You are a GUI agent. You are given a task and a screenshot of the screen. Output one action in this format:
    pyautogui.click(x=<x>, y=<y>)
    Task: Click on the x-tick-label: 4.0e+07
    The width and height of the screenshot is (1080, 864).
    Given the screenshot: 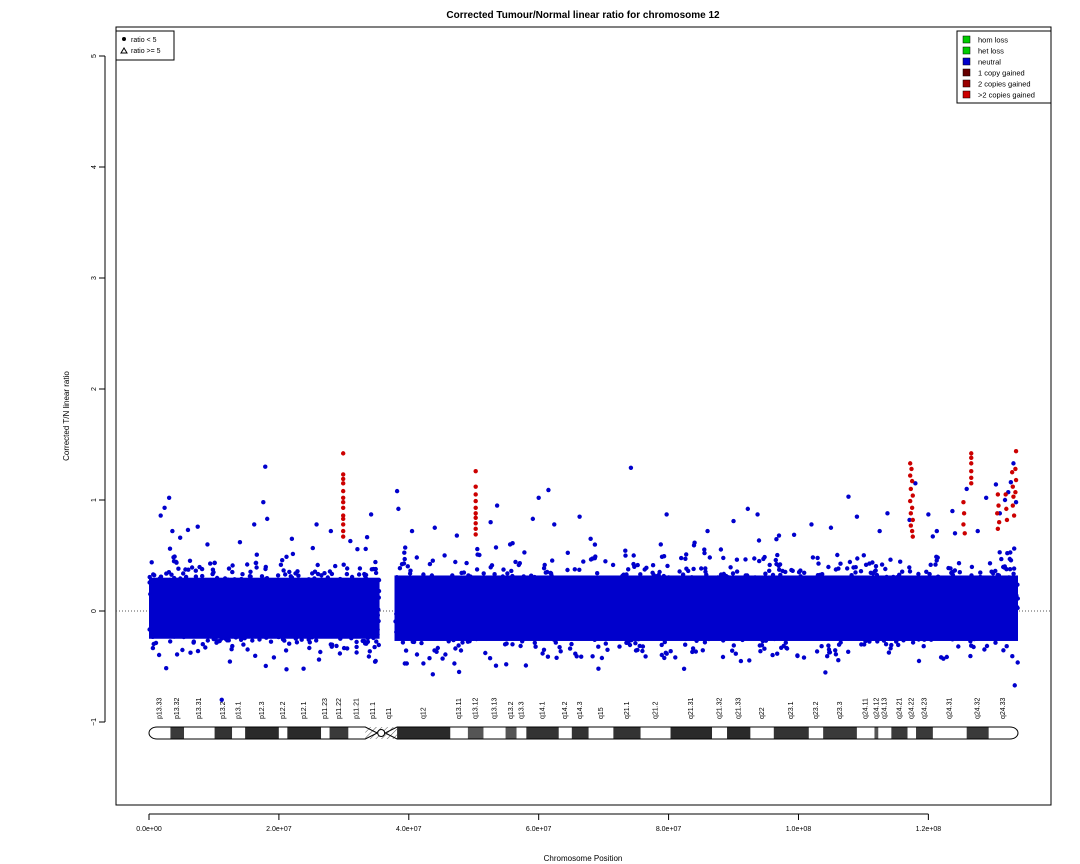 What is the action you would take?
    pyautogui.click(x=409, y=829)
    